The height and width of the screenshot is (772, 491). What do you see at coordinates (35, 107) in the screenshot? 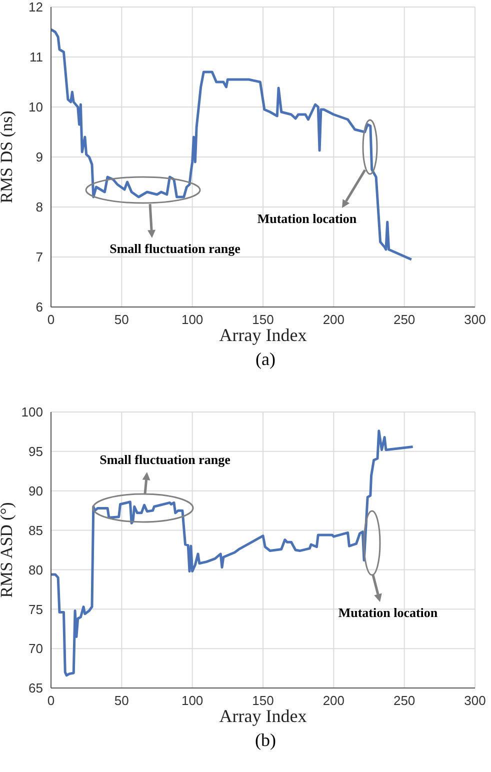
I see `y-tick-label: 10` at bounding box center [35, 107].